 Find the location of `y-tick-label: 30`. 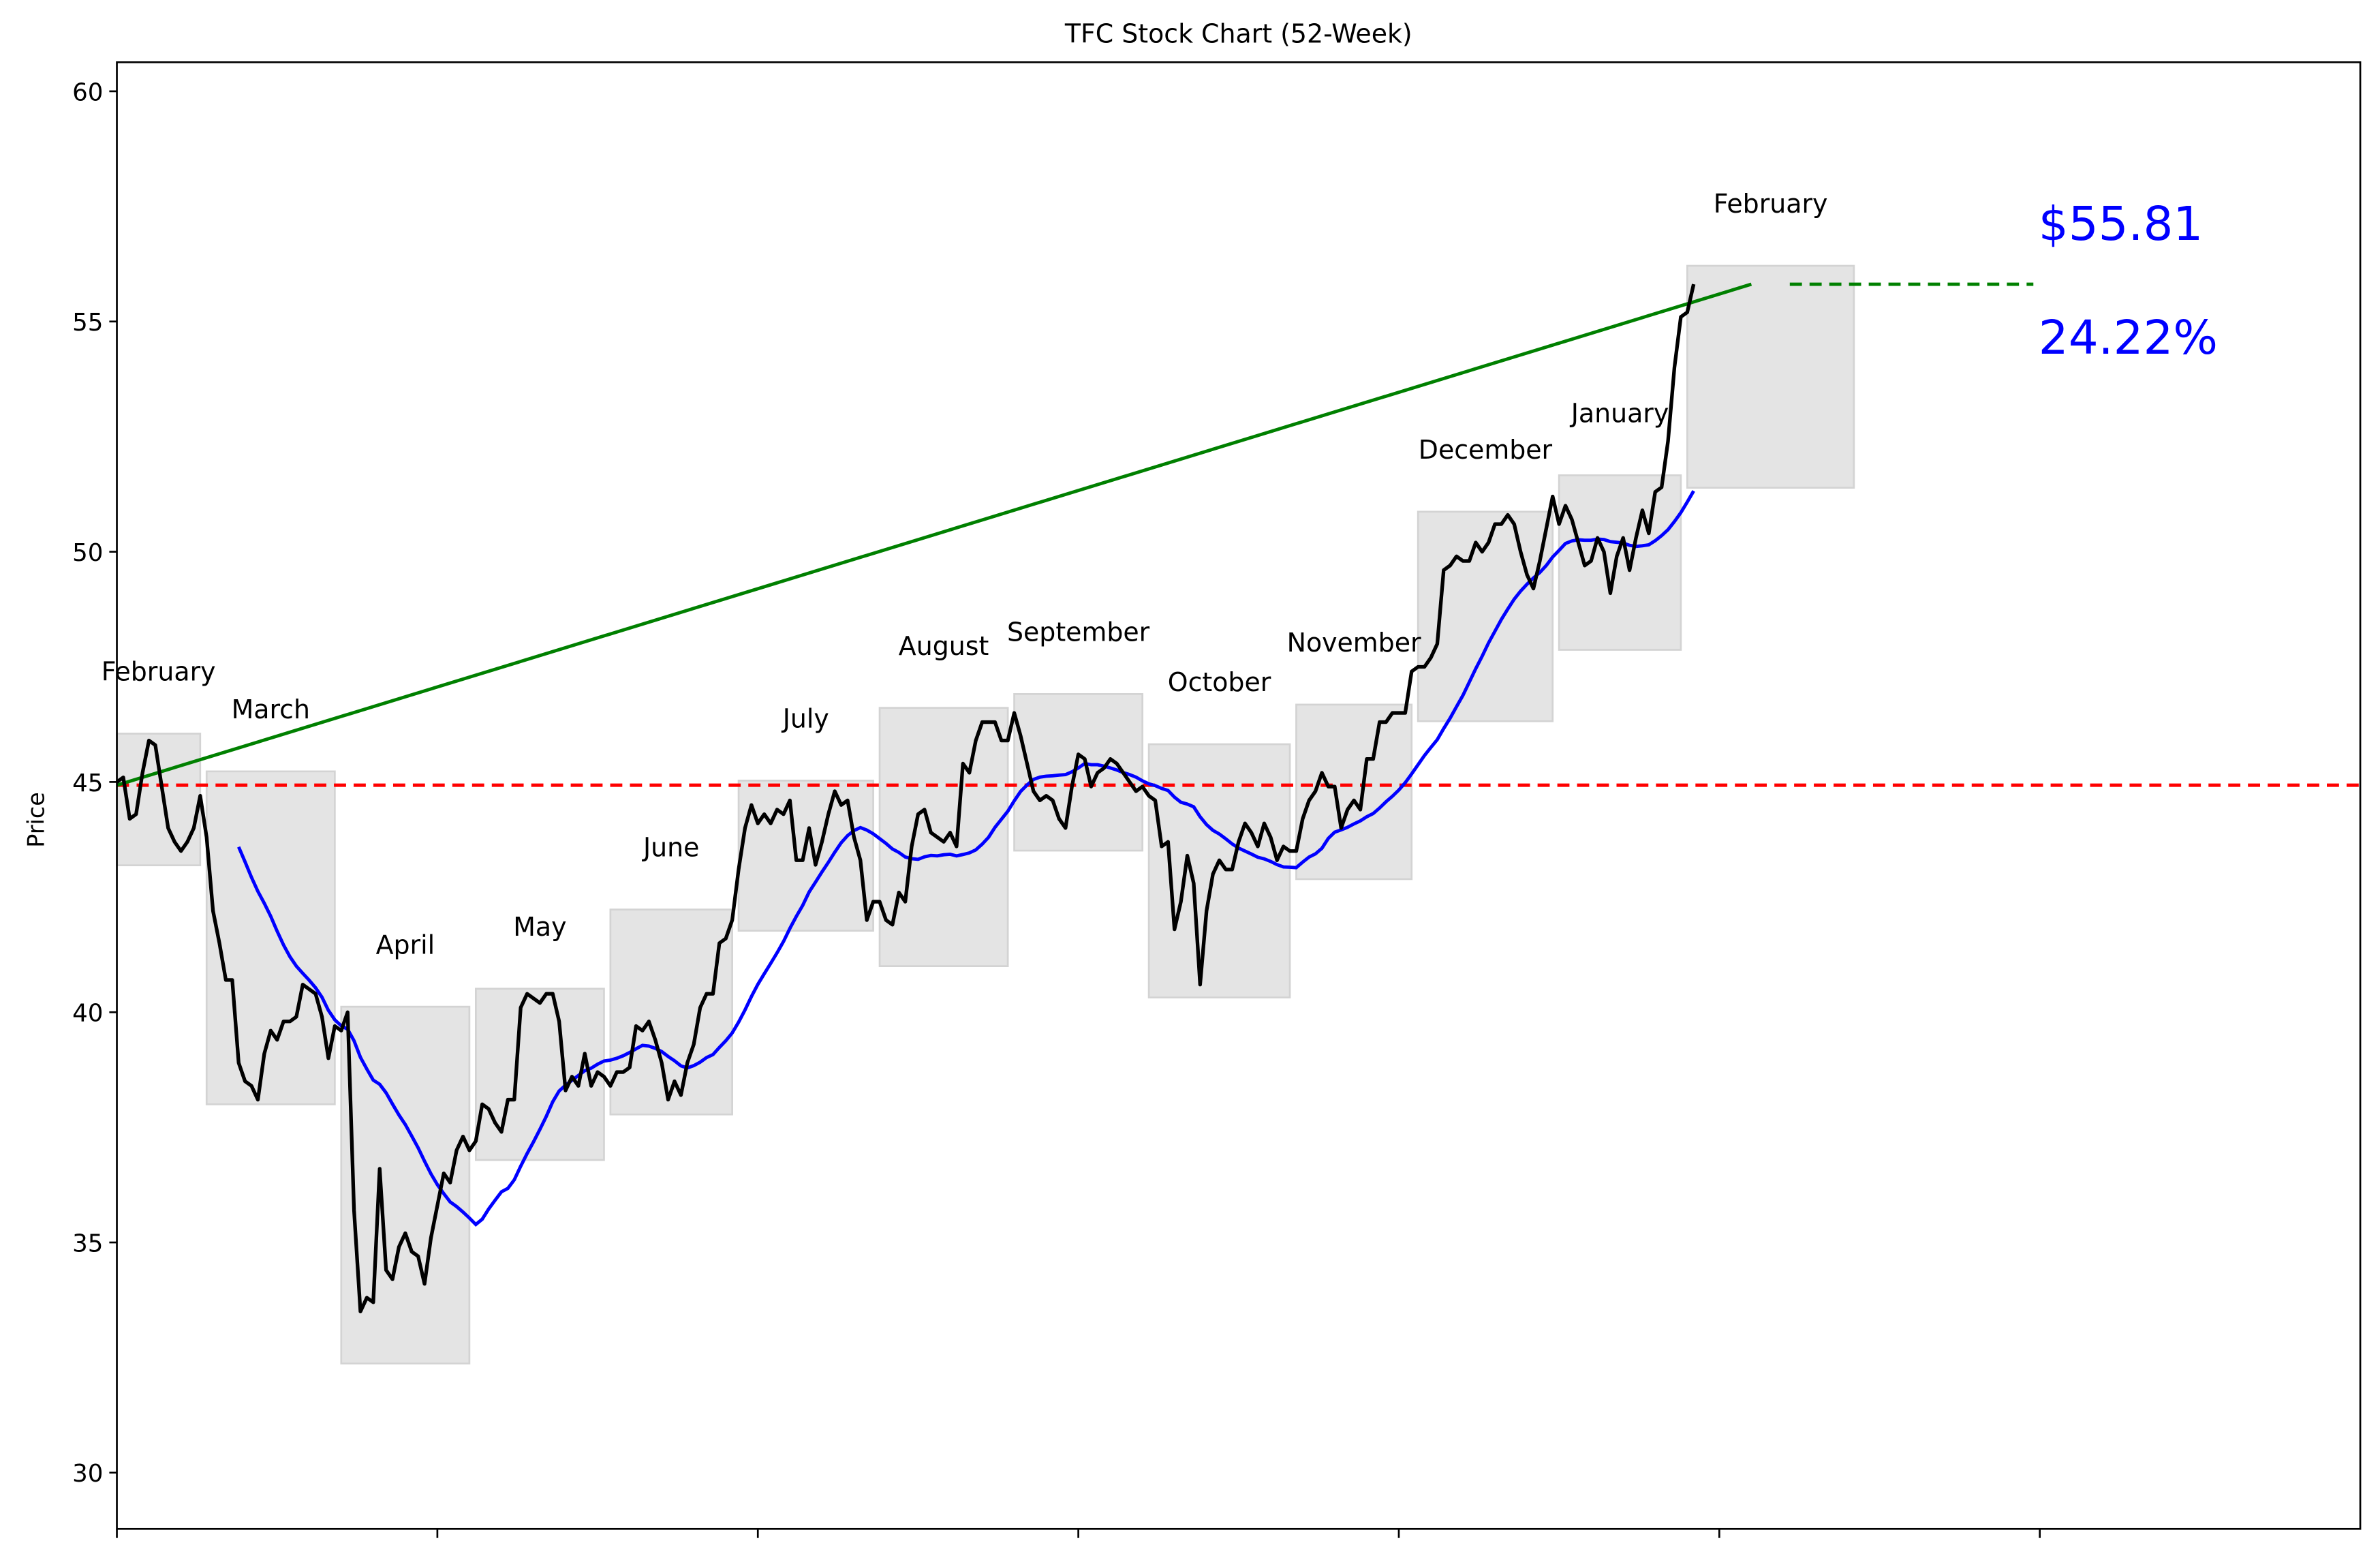

y-tick-label: 30 is located at coordinates (87, 1474).